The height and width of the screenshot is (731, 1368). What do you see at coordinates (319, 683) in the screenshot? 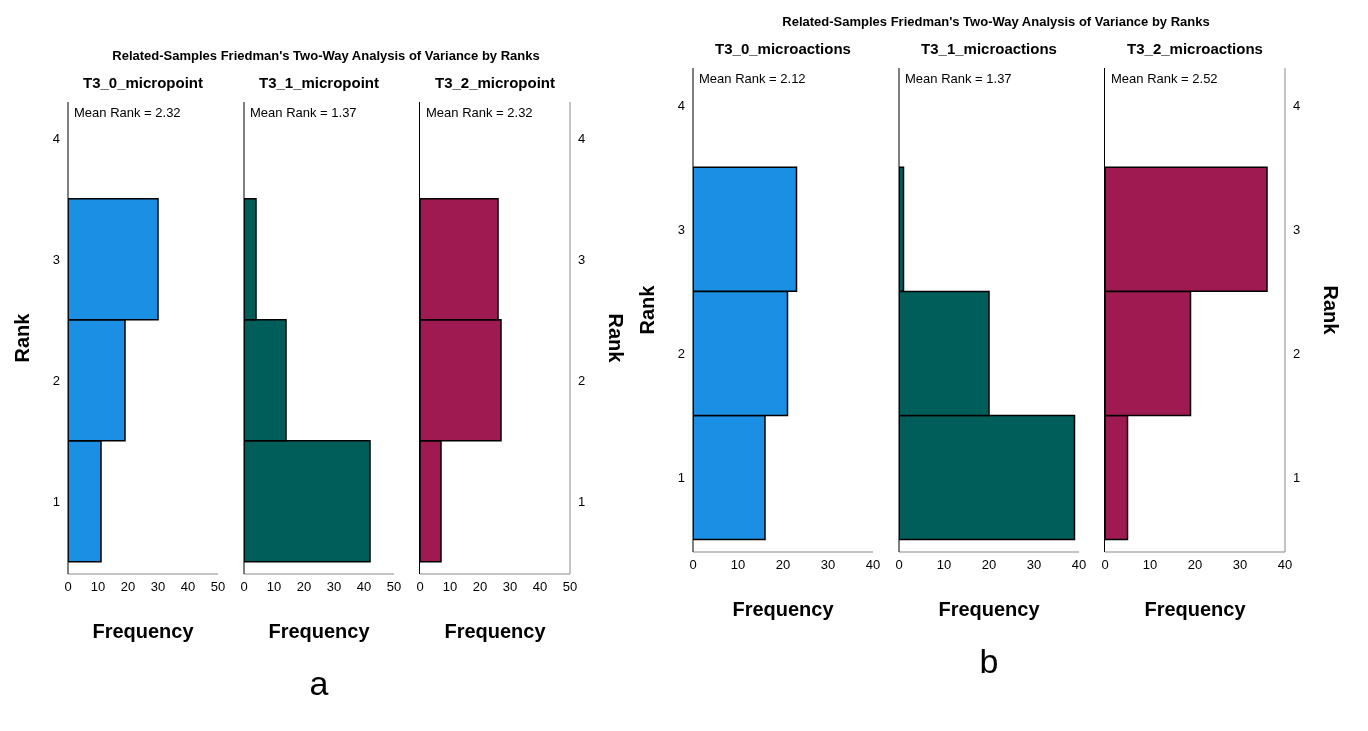
I see `text: a` at bounding box center [319, 683].